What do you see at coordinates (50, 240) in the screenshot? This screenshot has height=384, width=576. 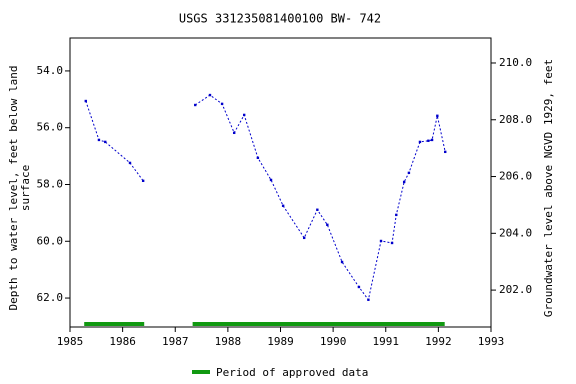 I see `y-tick-label: 60.0` at bounding box center [50, 240].